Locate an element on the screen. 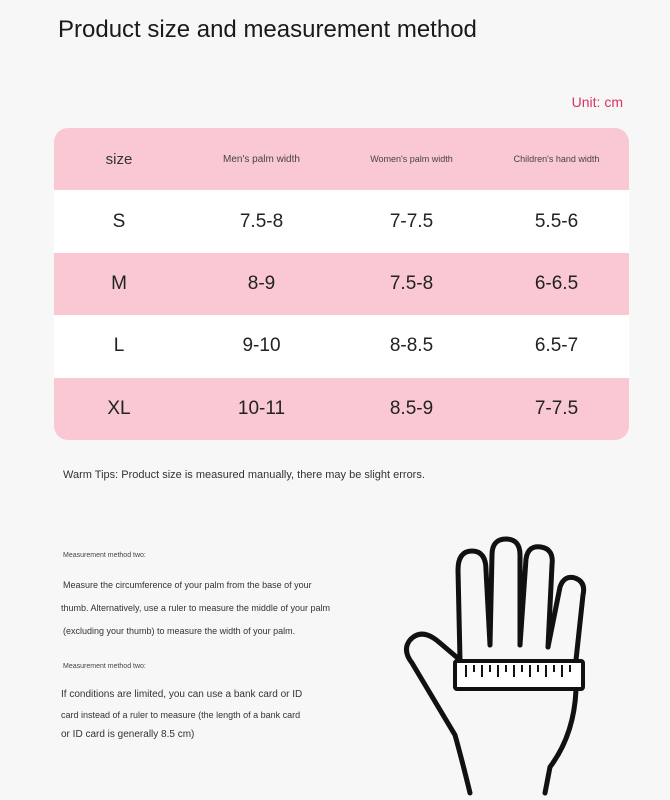  cell-men: 9-10 is located at coordinates (261, 346).